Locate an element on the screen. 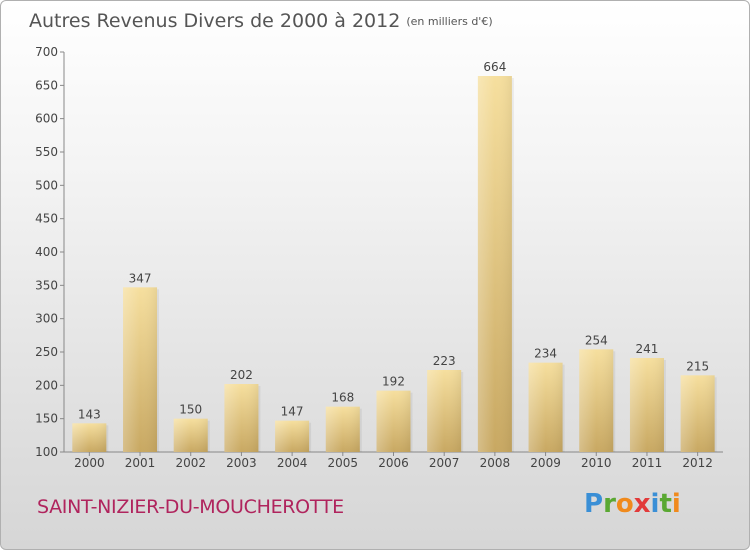  logo-letter: t is located at coordinates (665, 504).